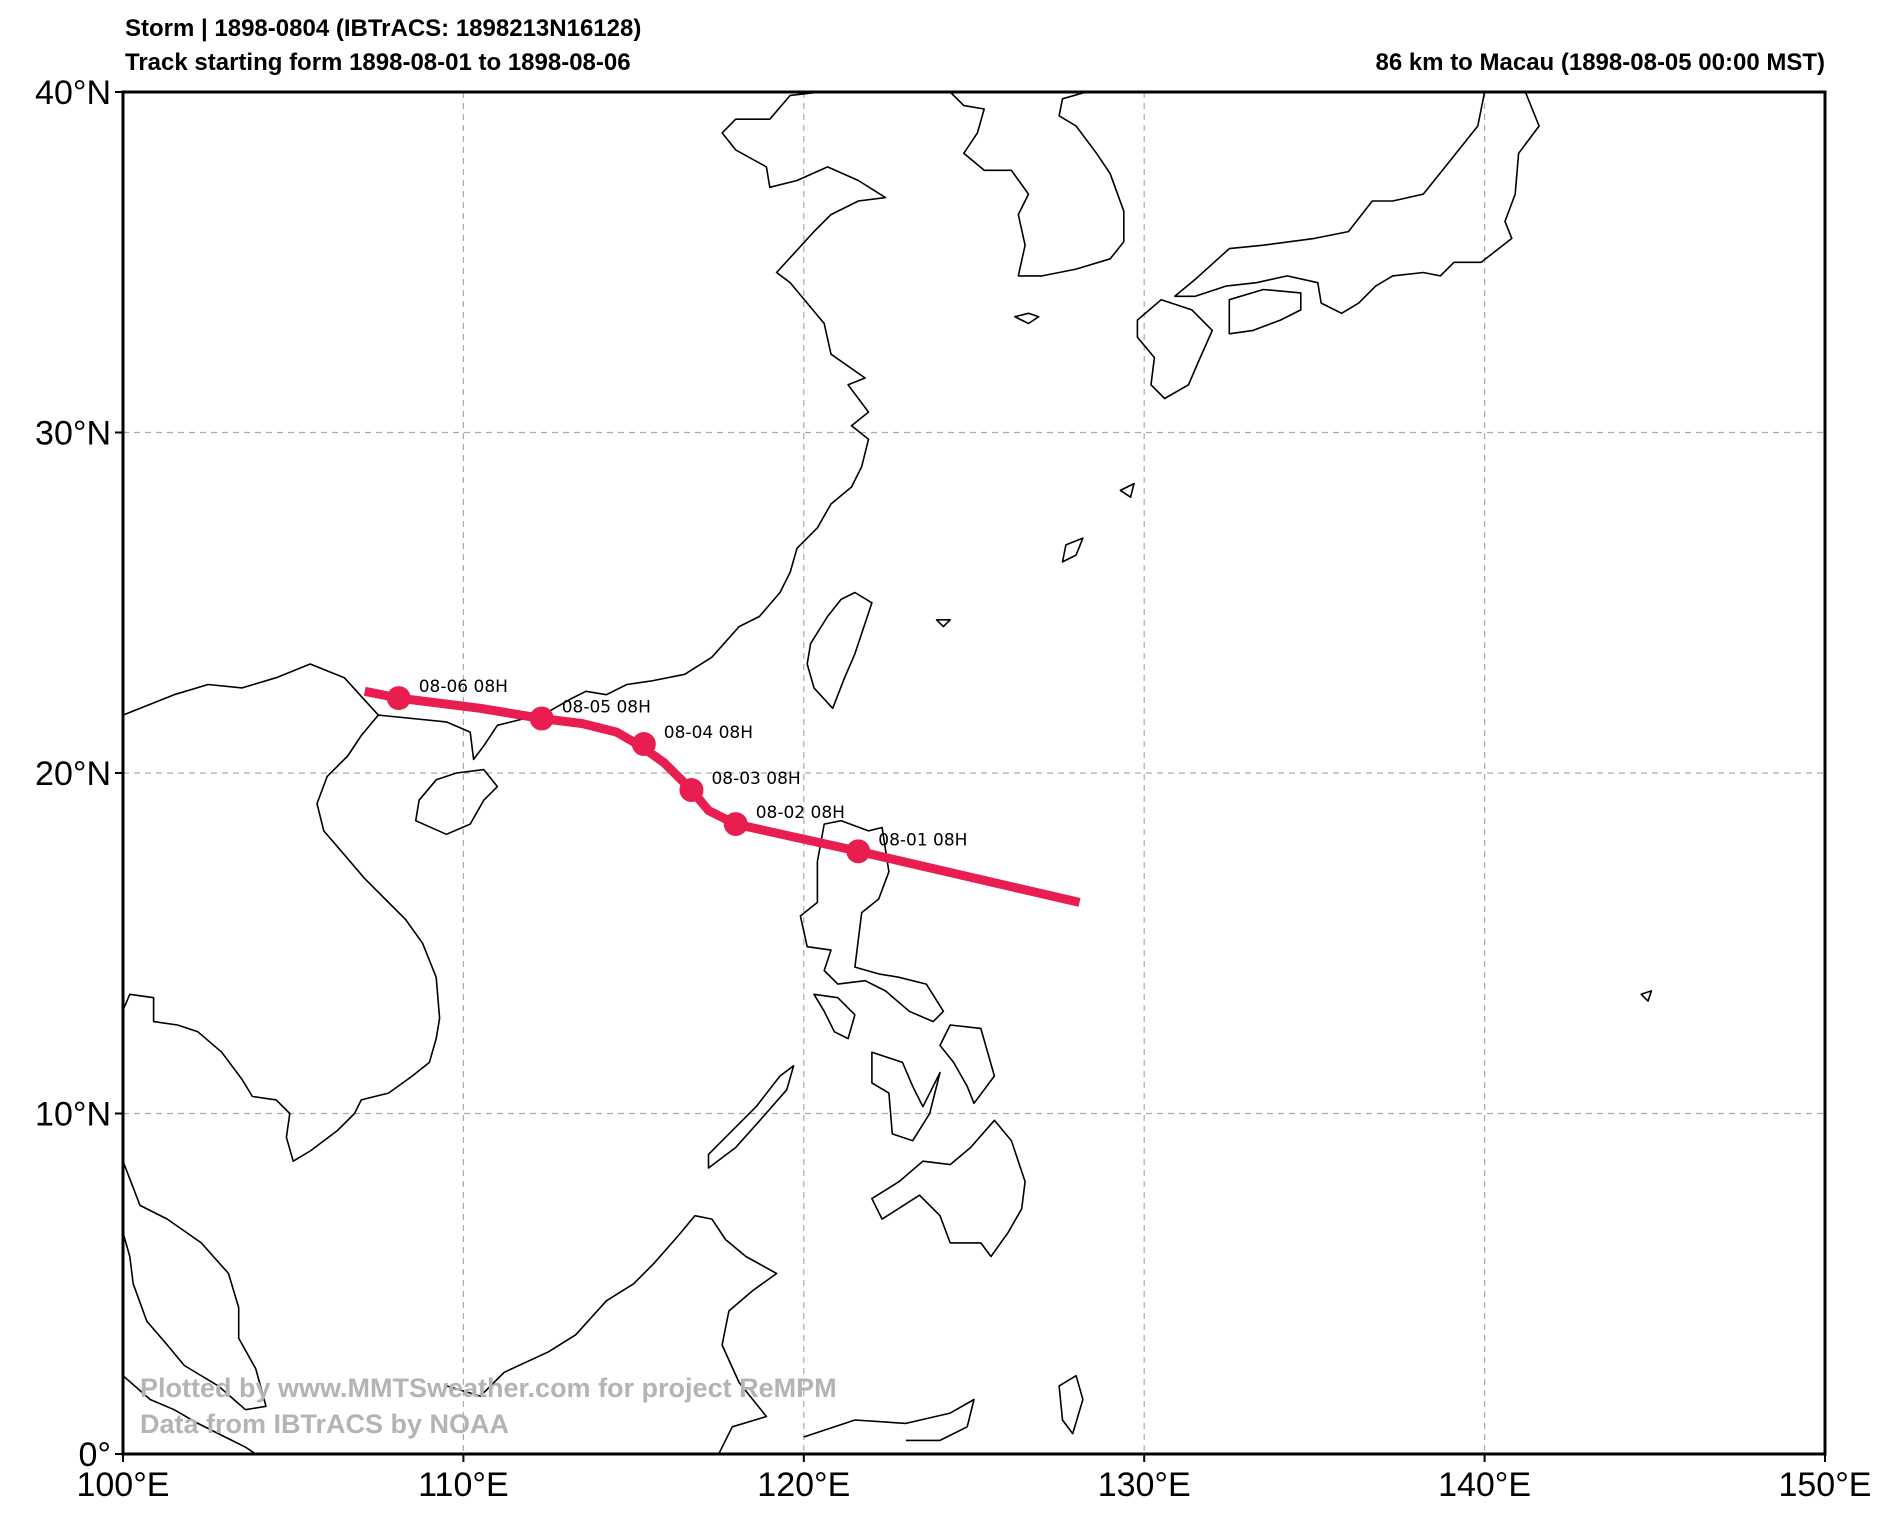  Describe the element at coordinates (612, 1334) in the screenshot. I see `borneo-north-coast` at that location.